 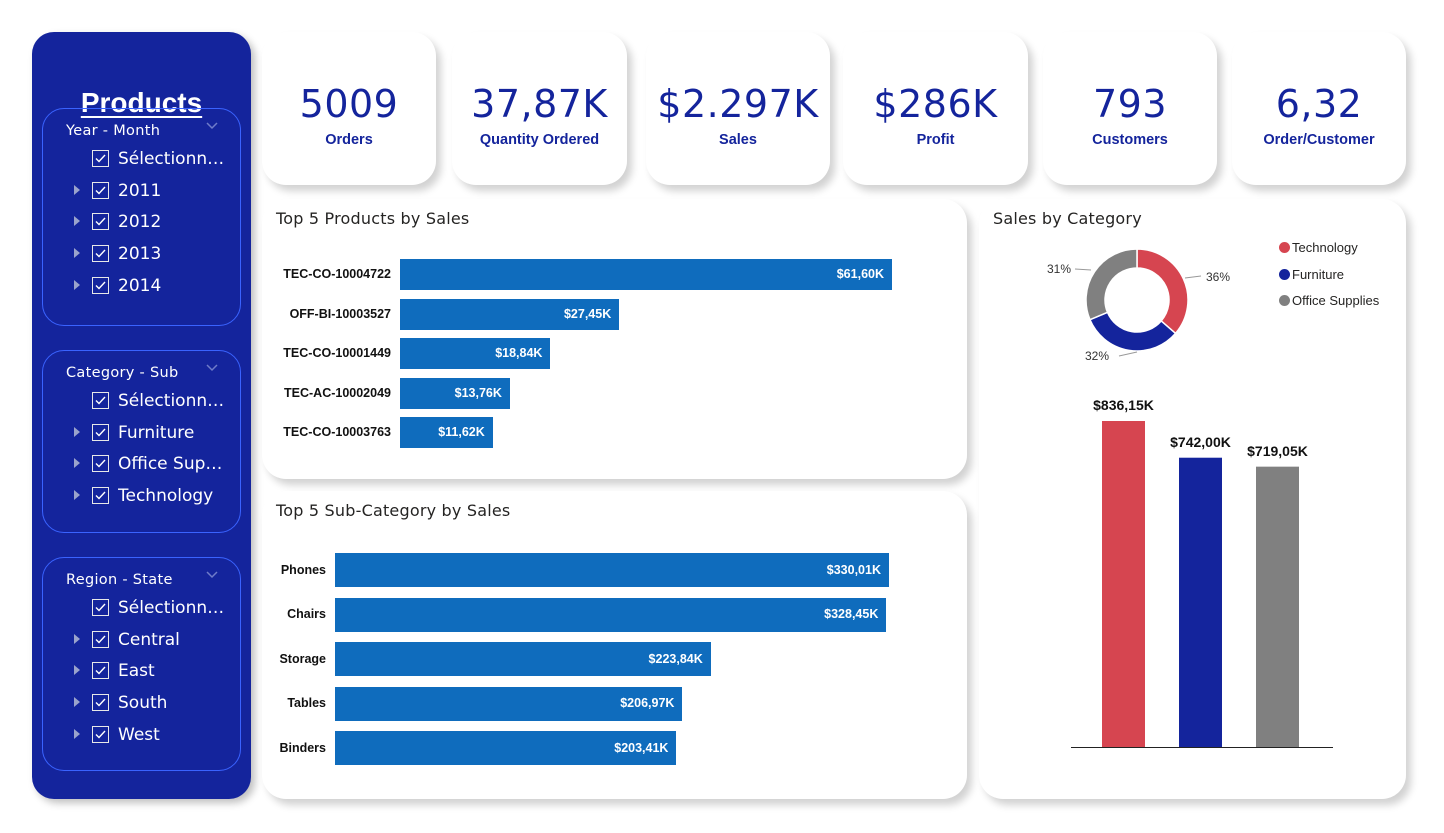 What do you see at coordinates (738, 140) in the screenshot?
I see `kpi-label: Sales` at bounding box center [738, 140].